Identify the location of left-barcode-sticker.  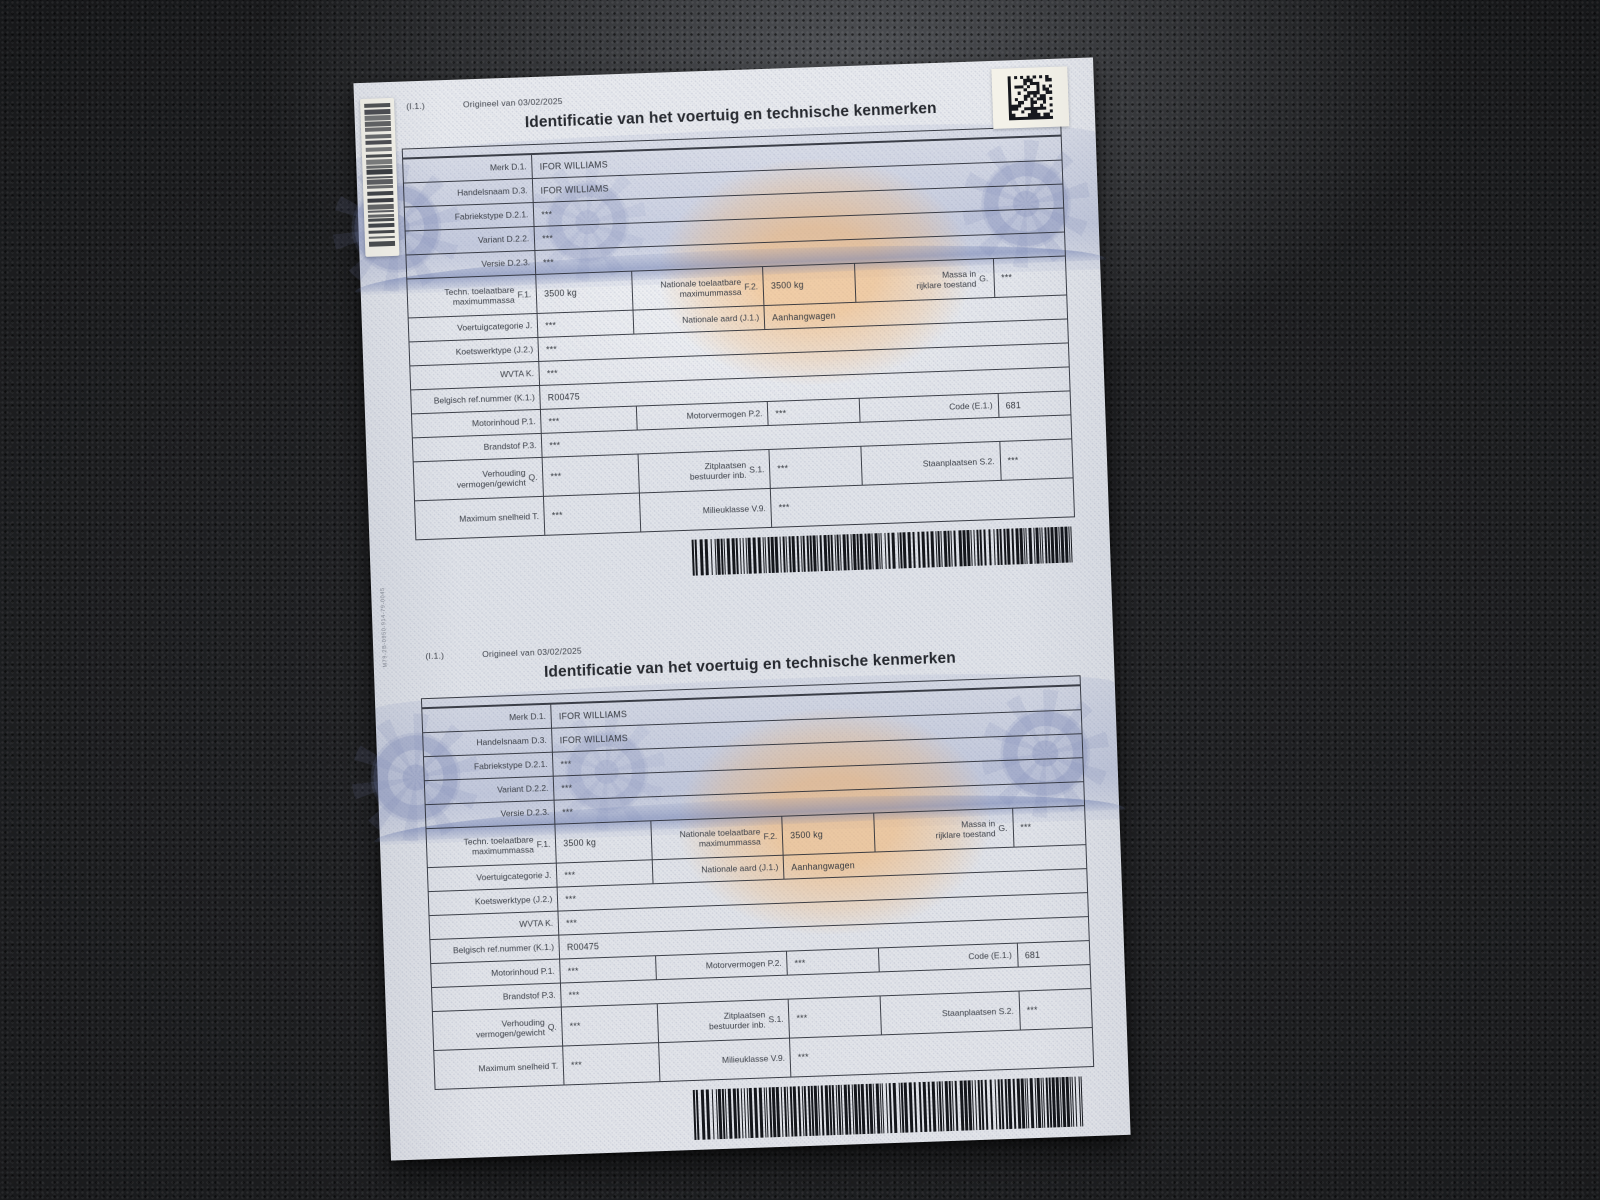
(379, 177).